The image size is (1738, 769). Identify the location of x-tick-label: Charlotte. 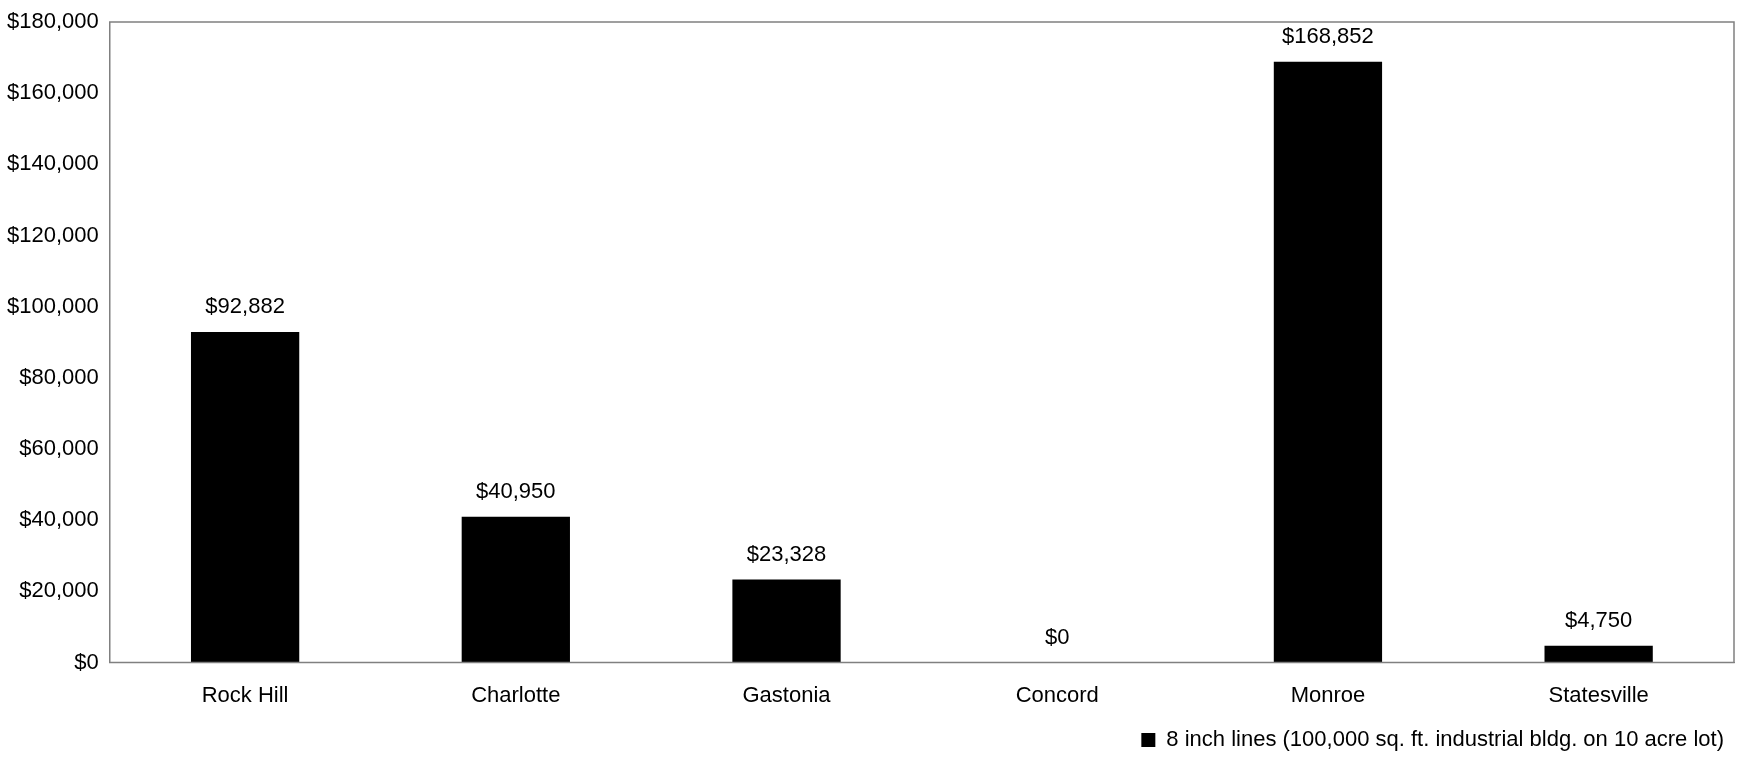
(516, 694).